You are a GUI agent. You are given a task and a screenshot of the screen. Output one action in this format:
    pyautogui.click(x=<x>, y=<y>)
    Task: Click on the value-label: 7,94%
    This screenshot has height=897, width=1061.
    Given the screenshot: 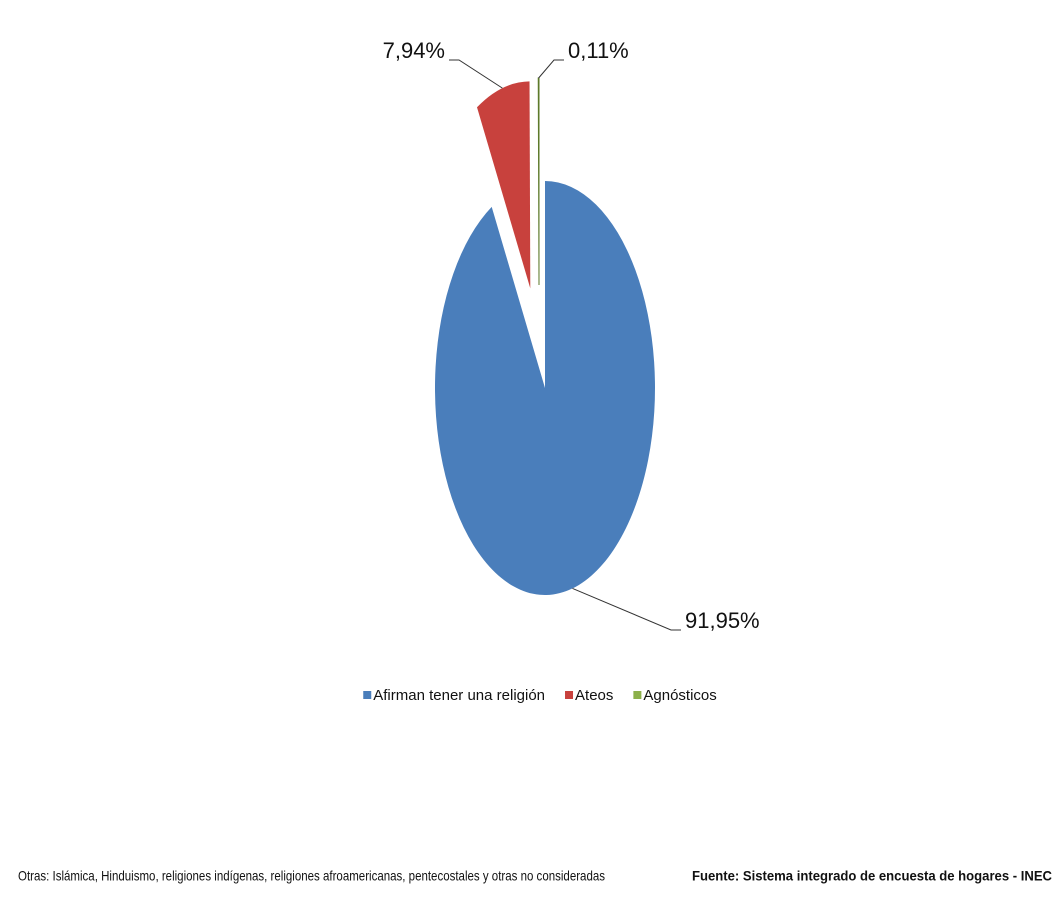 What is the action you would take?
    pyautogui.click(x=414, y=50)
    